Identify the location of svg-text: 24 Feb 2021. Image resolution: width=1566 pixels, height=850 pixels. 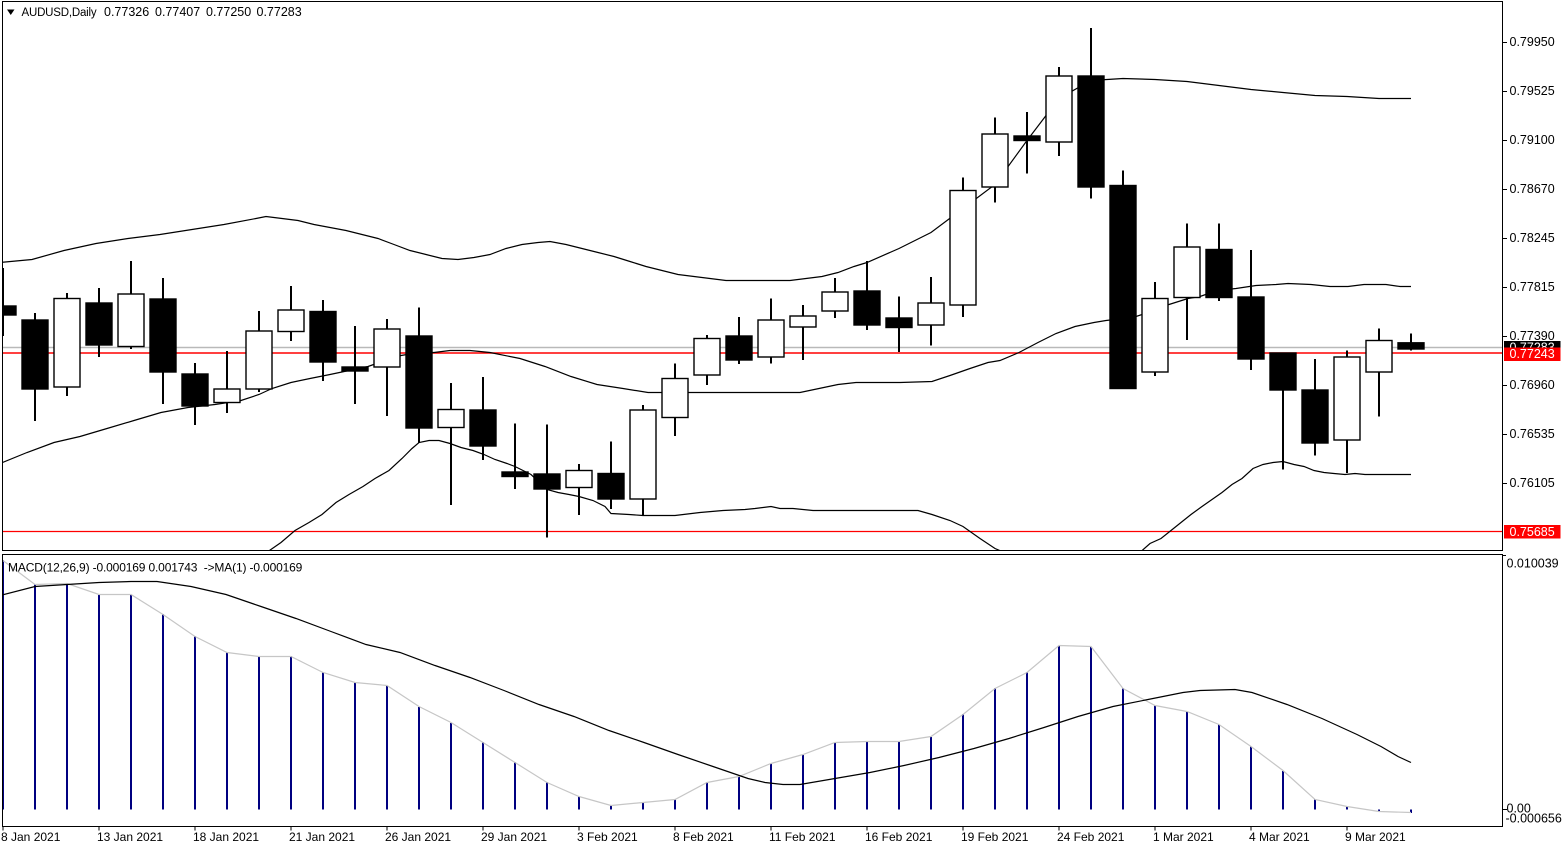
(1091, 837).